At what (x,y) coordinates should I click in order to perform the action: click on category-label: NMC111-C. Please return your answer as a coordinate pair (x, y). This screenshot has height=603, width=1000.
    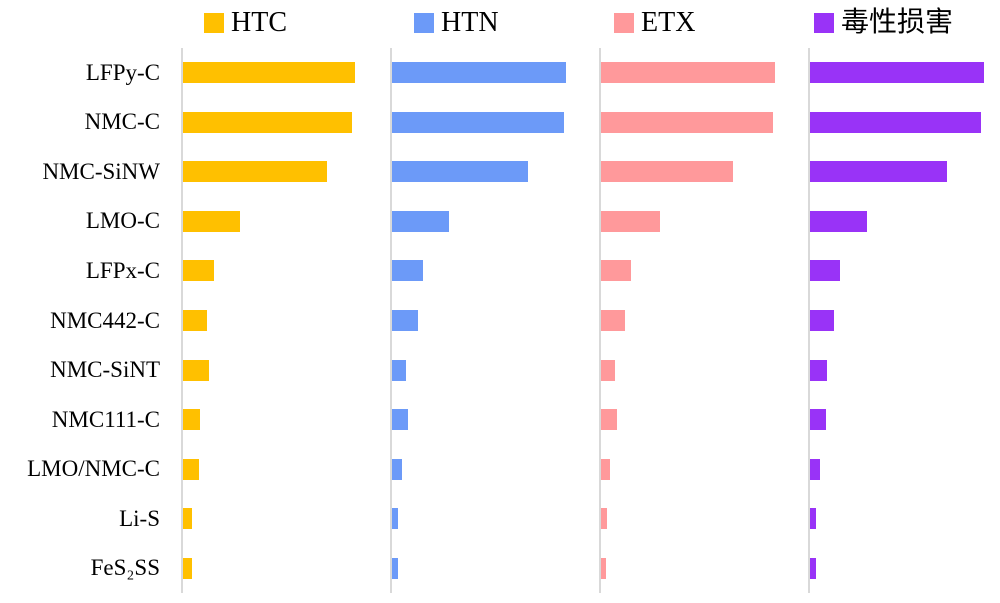
    Looking at the image, I should click on (105, 419).